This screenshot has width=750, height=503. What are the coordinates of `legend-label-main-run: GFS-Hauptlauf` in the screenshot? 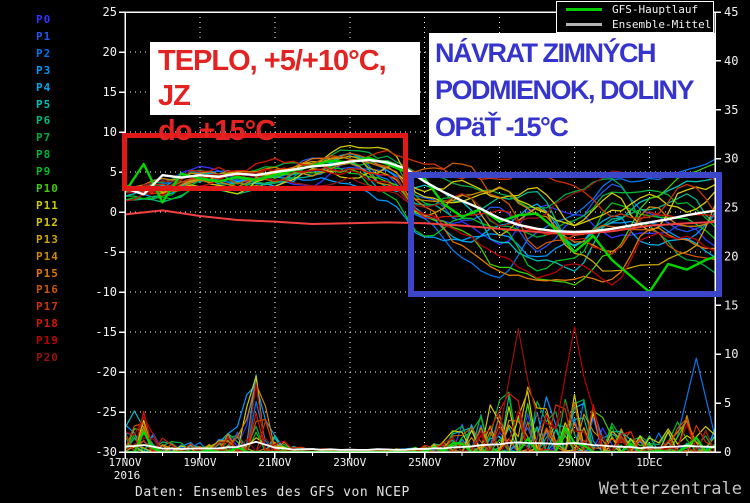 It's located at (655, 9).